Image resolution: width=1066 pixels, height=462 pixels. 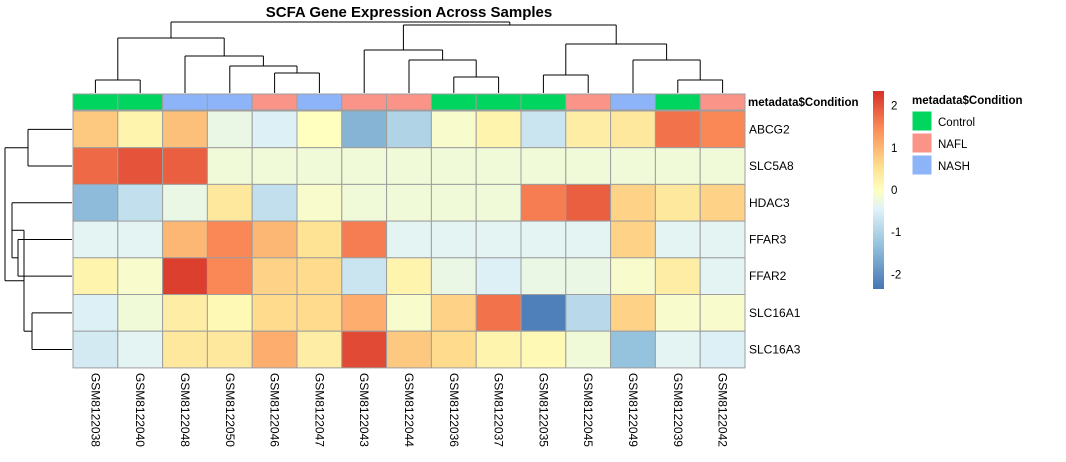 I want to click on column-label: GSM8122043, so click(x=364, y=410).